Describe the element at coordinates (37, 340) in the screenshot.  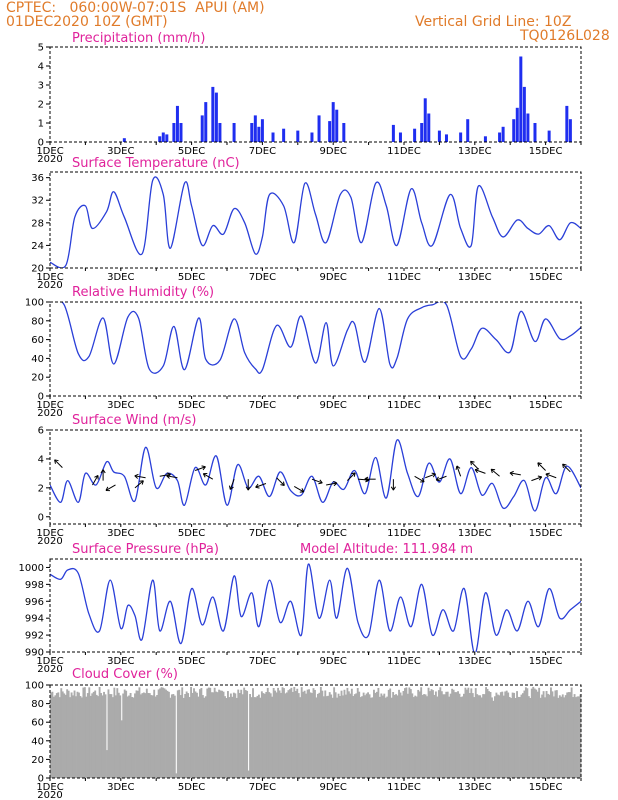
I see `y-tick-label: 60` at that location.